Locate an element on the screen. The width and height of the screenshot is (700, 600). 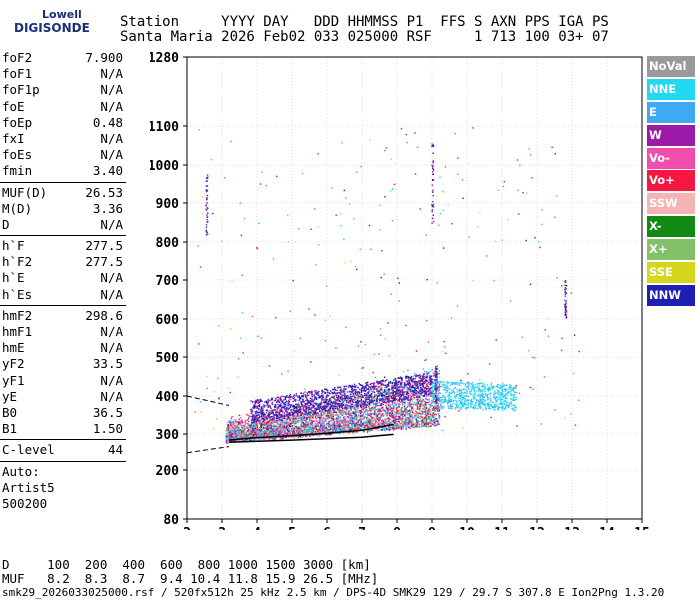
x-tick-label: 6 is located at coordinates (327, 528).